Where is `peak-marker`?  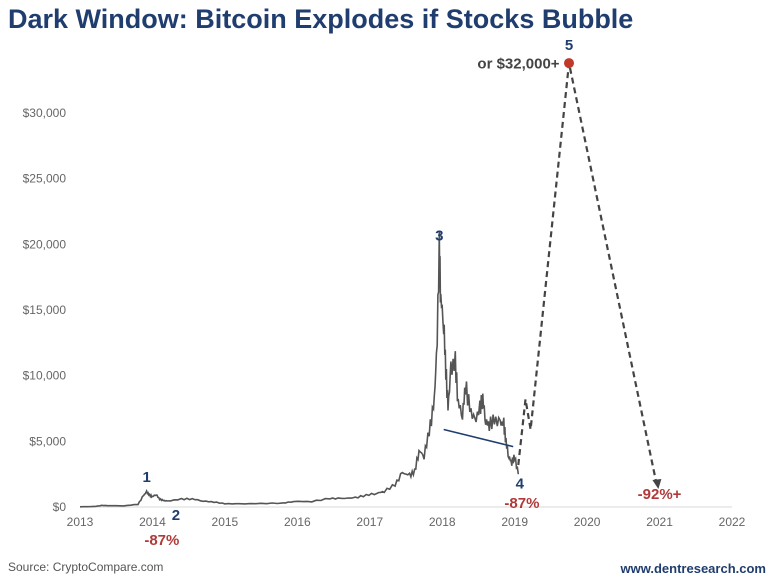
peak-marker is located at coordinates (569, 63).